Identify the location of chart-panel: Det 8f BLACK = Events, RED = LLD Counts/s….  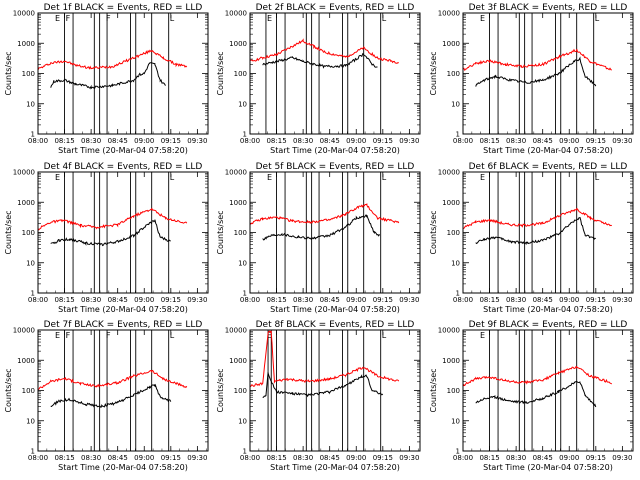
(318, 396).